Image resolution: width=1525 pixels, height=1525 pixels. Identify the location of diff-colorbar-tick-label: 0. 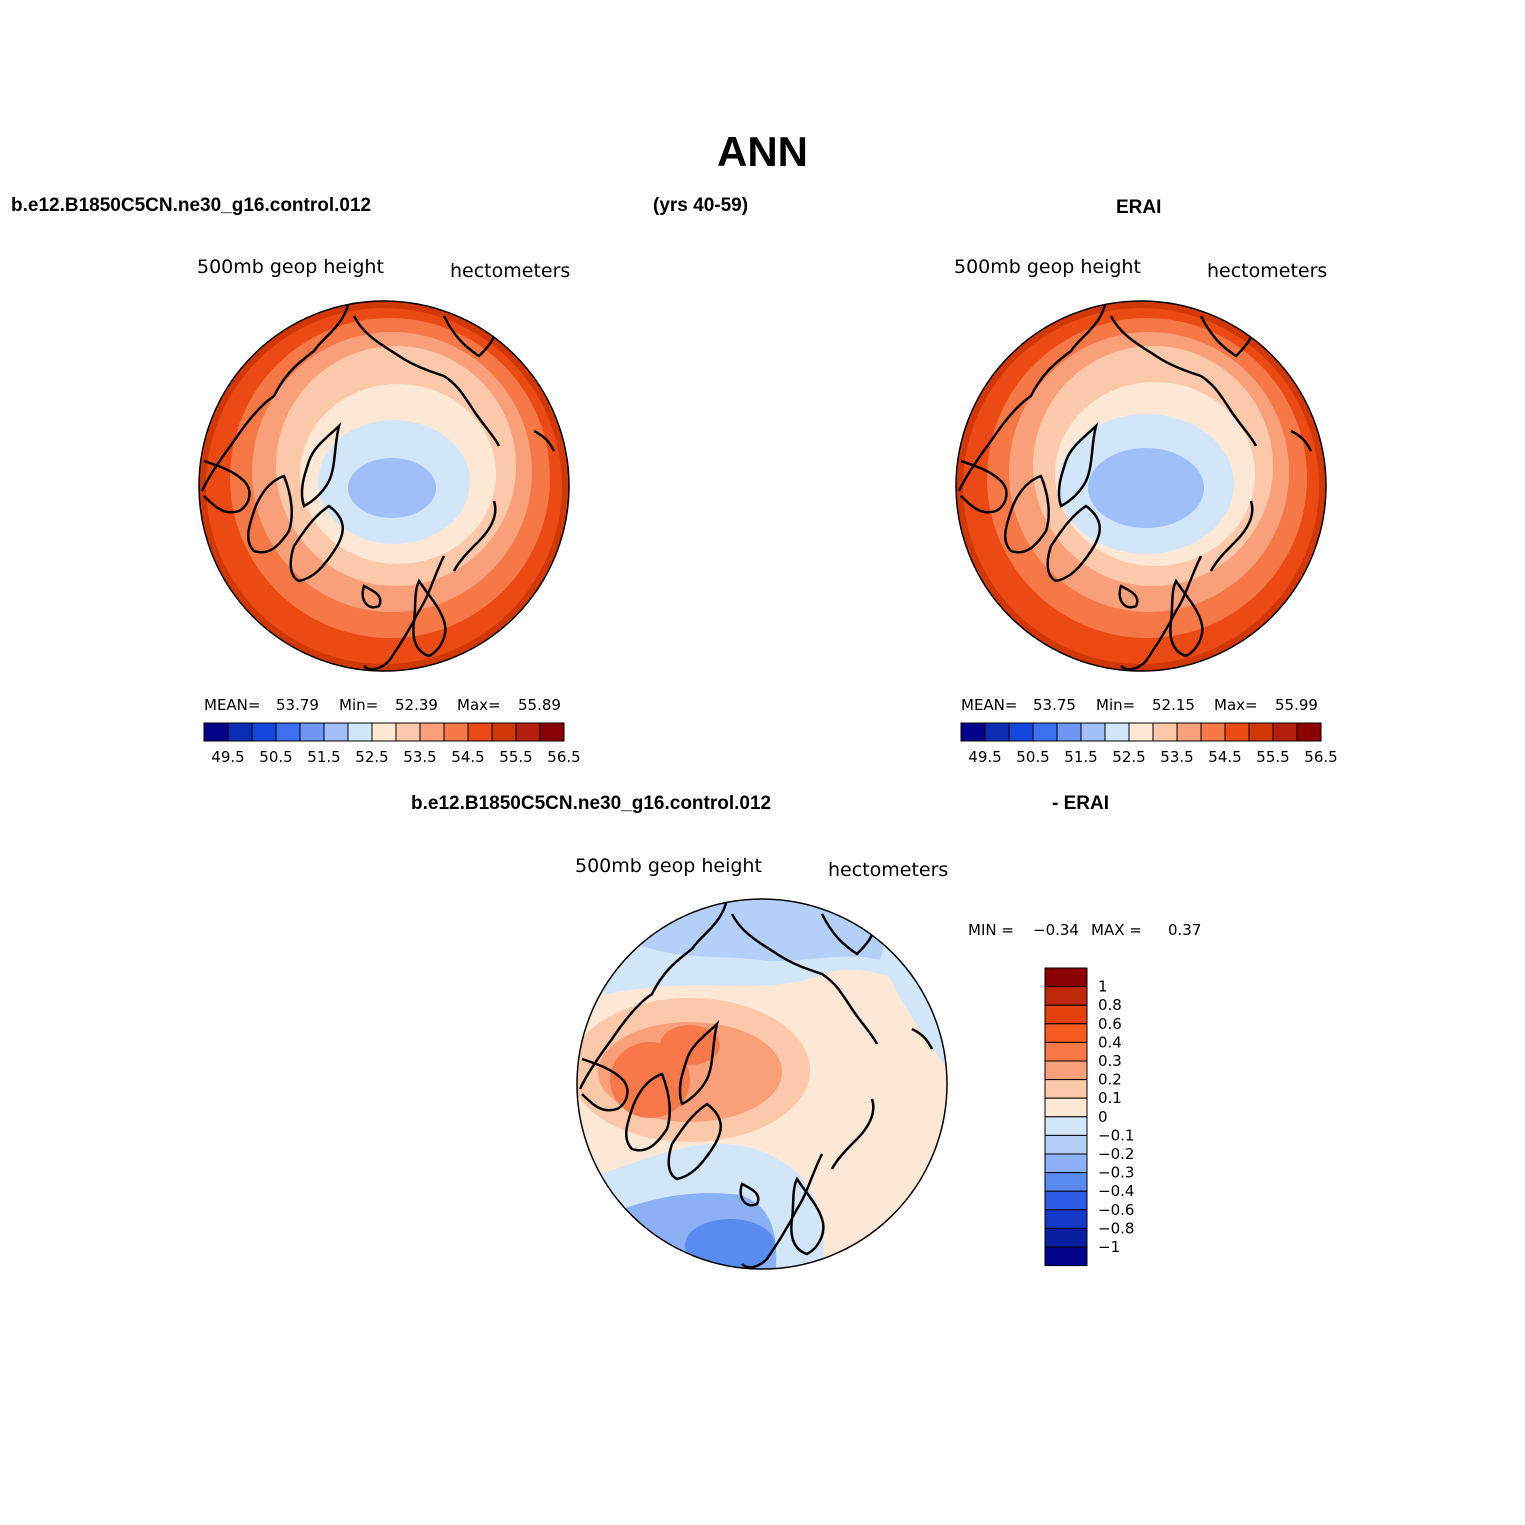
(1103, 1117).